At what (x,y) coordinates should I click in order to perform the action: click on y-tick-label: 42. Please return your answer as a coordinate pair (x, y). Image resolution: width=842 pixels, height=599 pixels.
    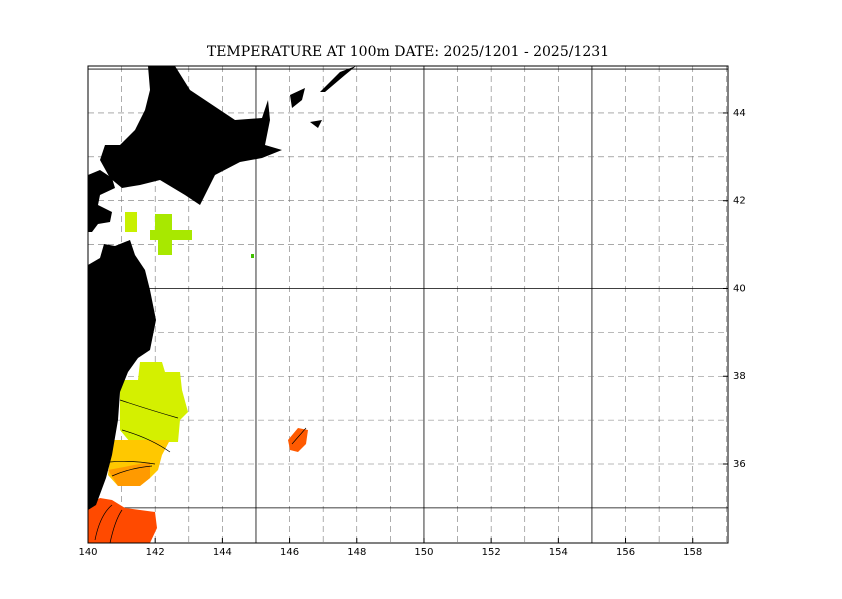
    Looking at the image, I should click on (739, 201).